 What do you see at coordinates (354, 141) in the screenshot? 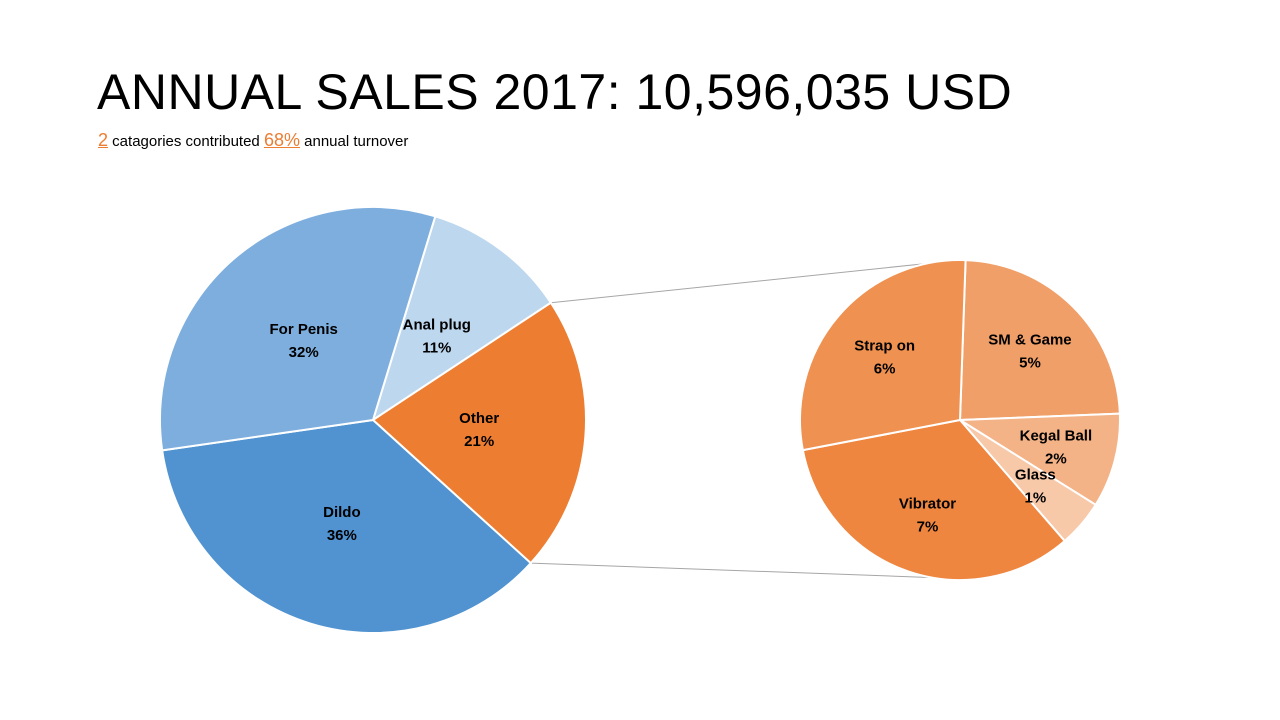
I see `subtitle-text-2: annual turnover` at bounding box center [354, 141].